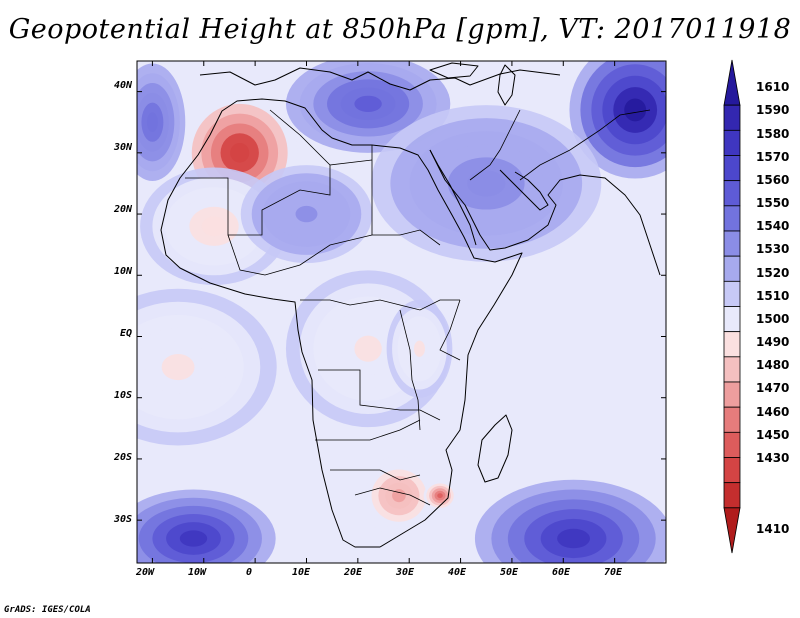 The width and height of the screenshot is (800, 618). I want to click on colorbar-label: 1610, so click(773, 87).